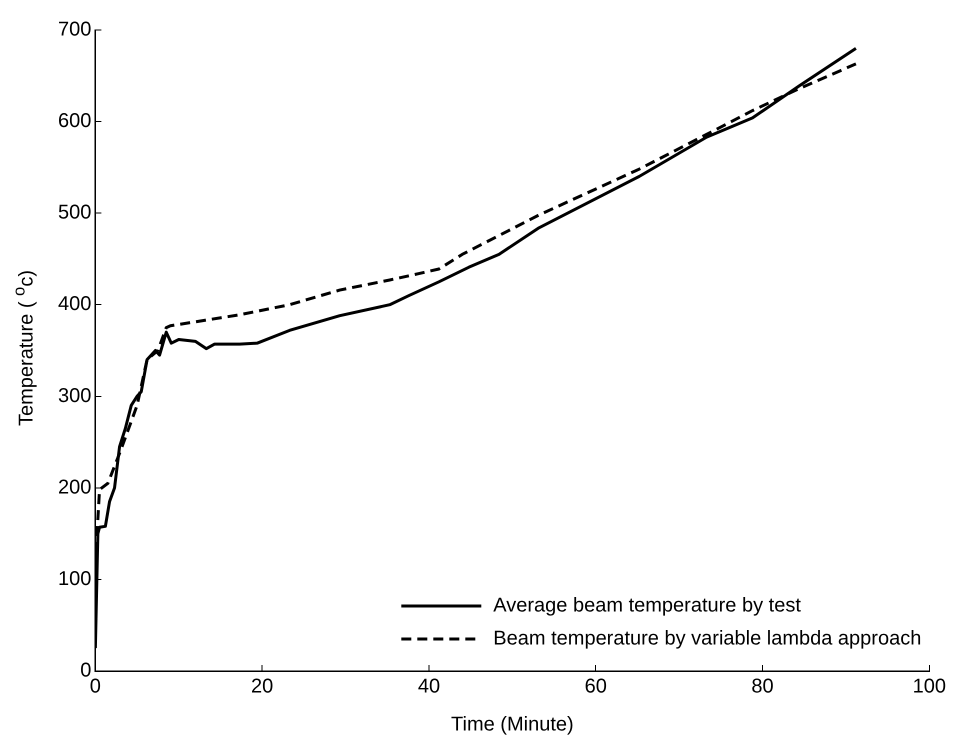  What do you see at coordinates (75, 395) in the screenshot?
I see `y-tick-label: 300` at bounding box center [75, 395].